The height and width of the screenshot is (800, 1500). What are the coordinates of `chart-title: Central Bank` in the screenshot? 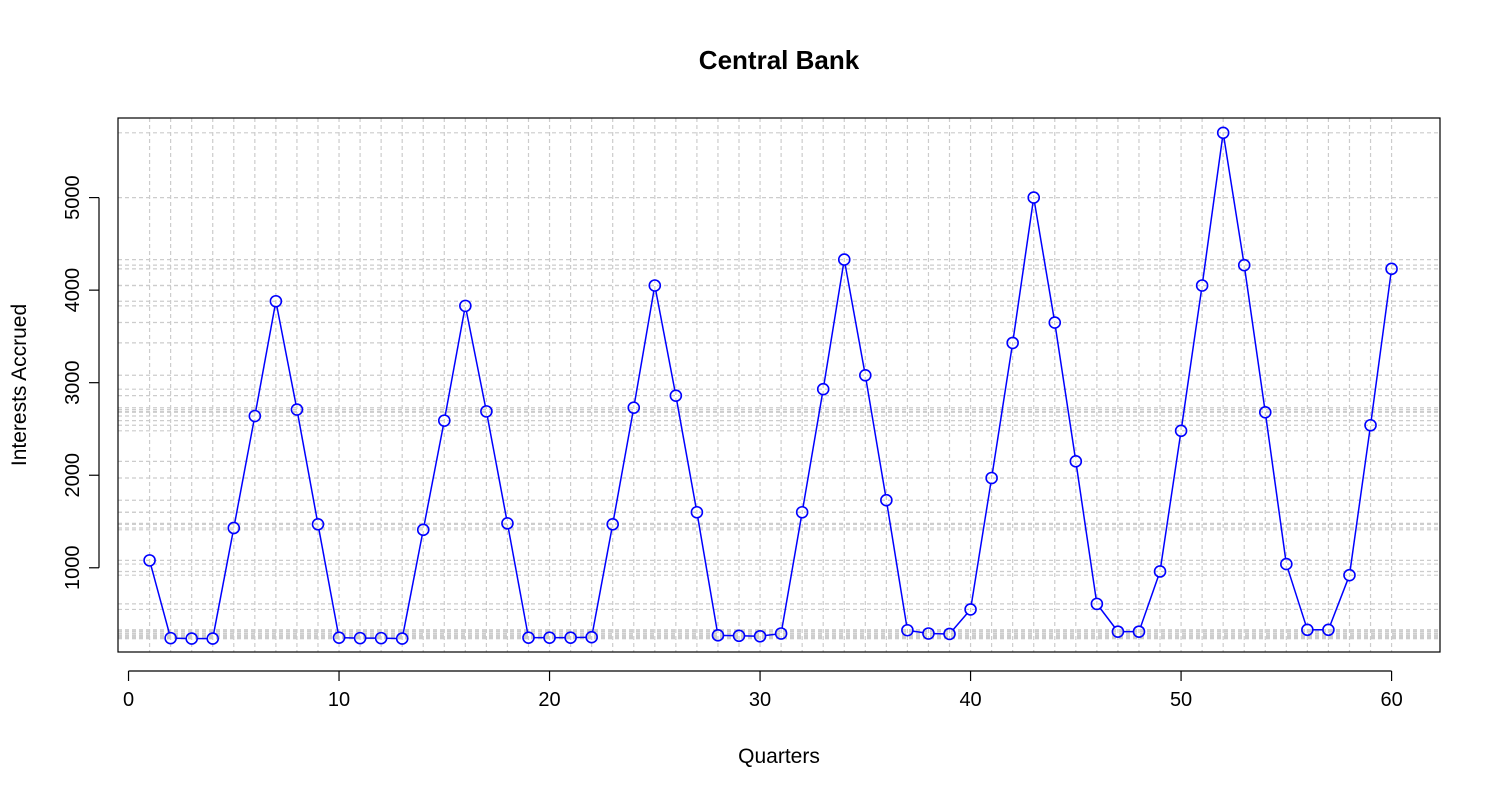 It's located at (779, 60).